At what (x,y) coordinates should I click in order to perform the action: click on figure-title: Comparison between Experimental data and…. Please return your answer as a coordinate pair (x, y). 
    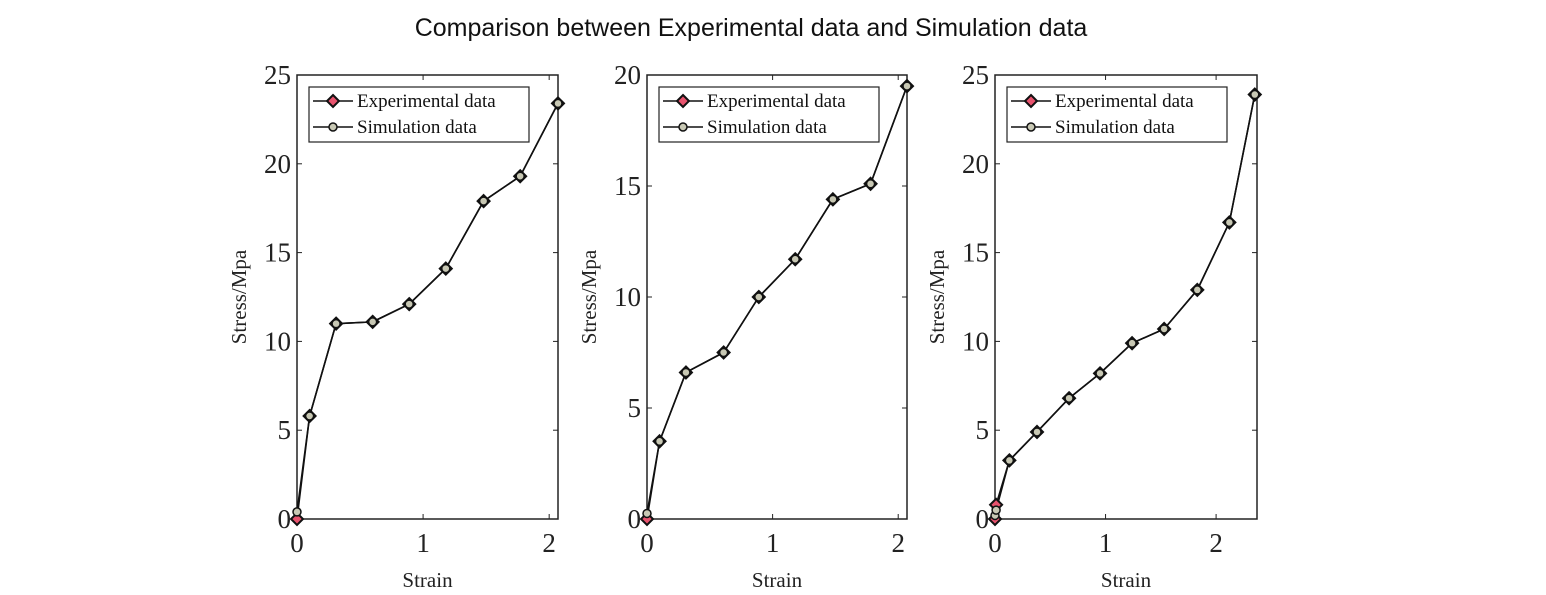
    Looking at the image, I should click on (751, 28).